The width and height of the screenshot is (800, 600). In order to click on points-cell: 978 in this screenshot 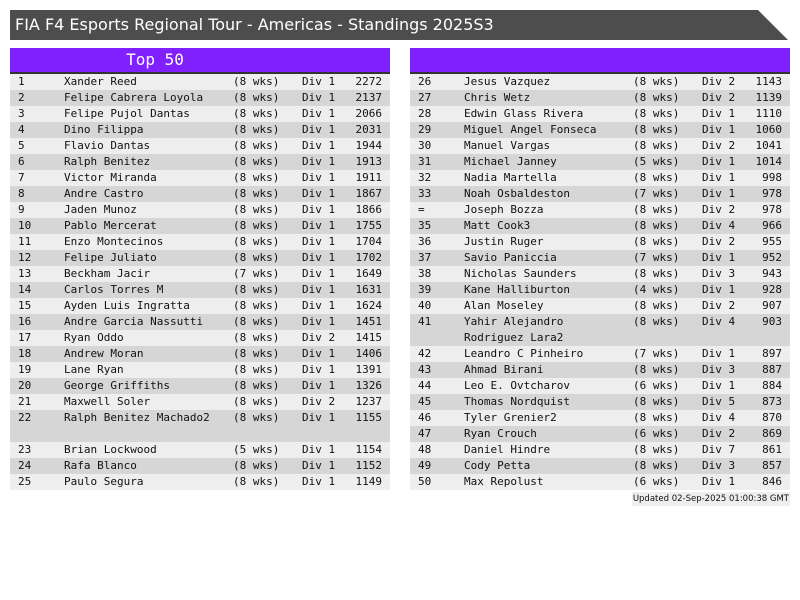, I will do `click(772, 193)`.